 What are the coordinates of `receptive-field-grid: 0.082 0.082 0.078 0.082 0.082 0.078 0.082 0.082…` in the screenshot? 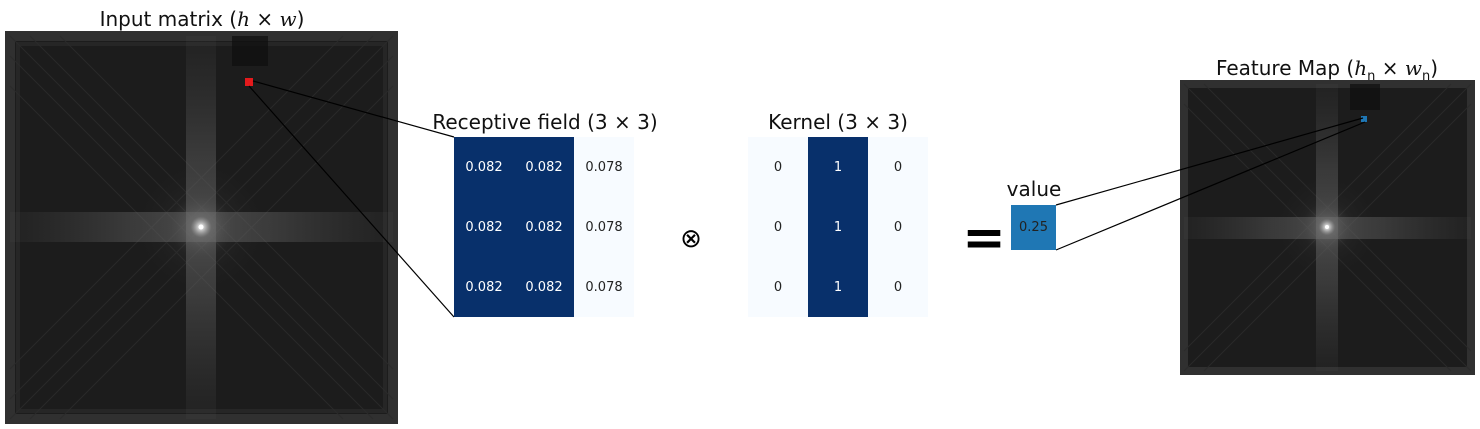 It's located at (544, 227).